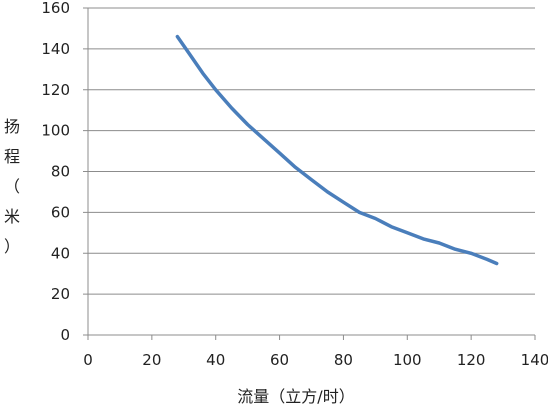  What do you see at coordinates (407, 360) in the screenshot?
I see `x-tick-label-100: 100` at bounding box center [407, 360].